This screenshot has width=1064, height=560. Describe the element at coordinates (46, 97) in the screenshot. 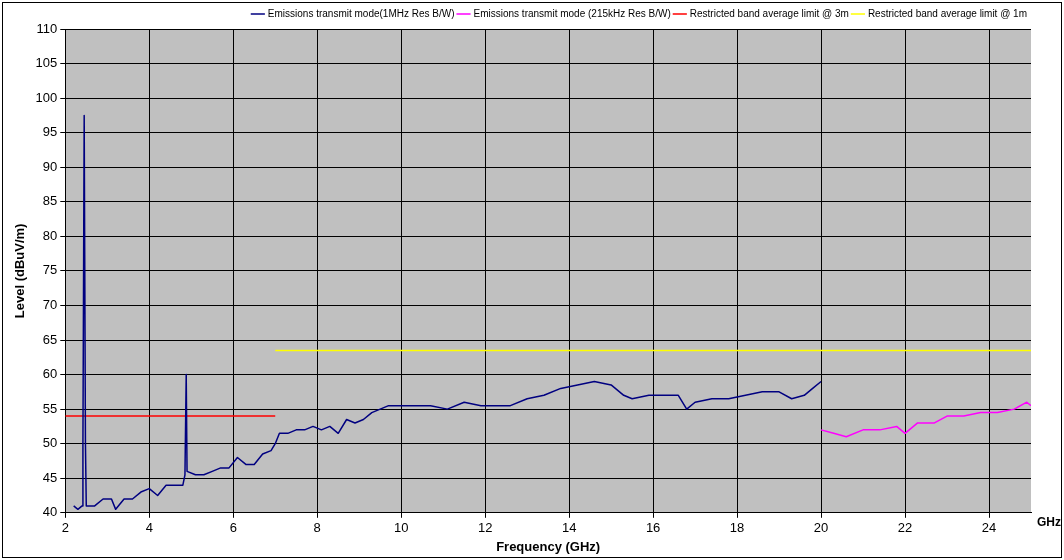

I see `y-tick-label: 100` at that location.